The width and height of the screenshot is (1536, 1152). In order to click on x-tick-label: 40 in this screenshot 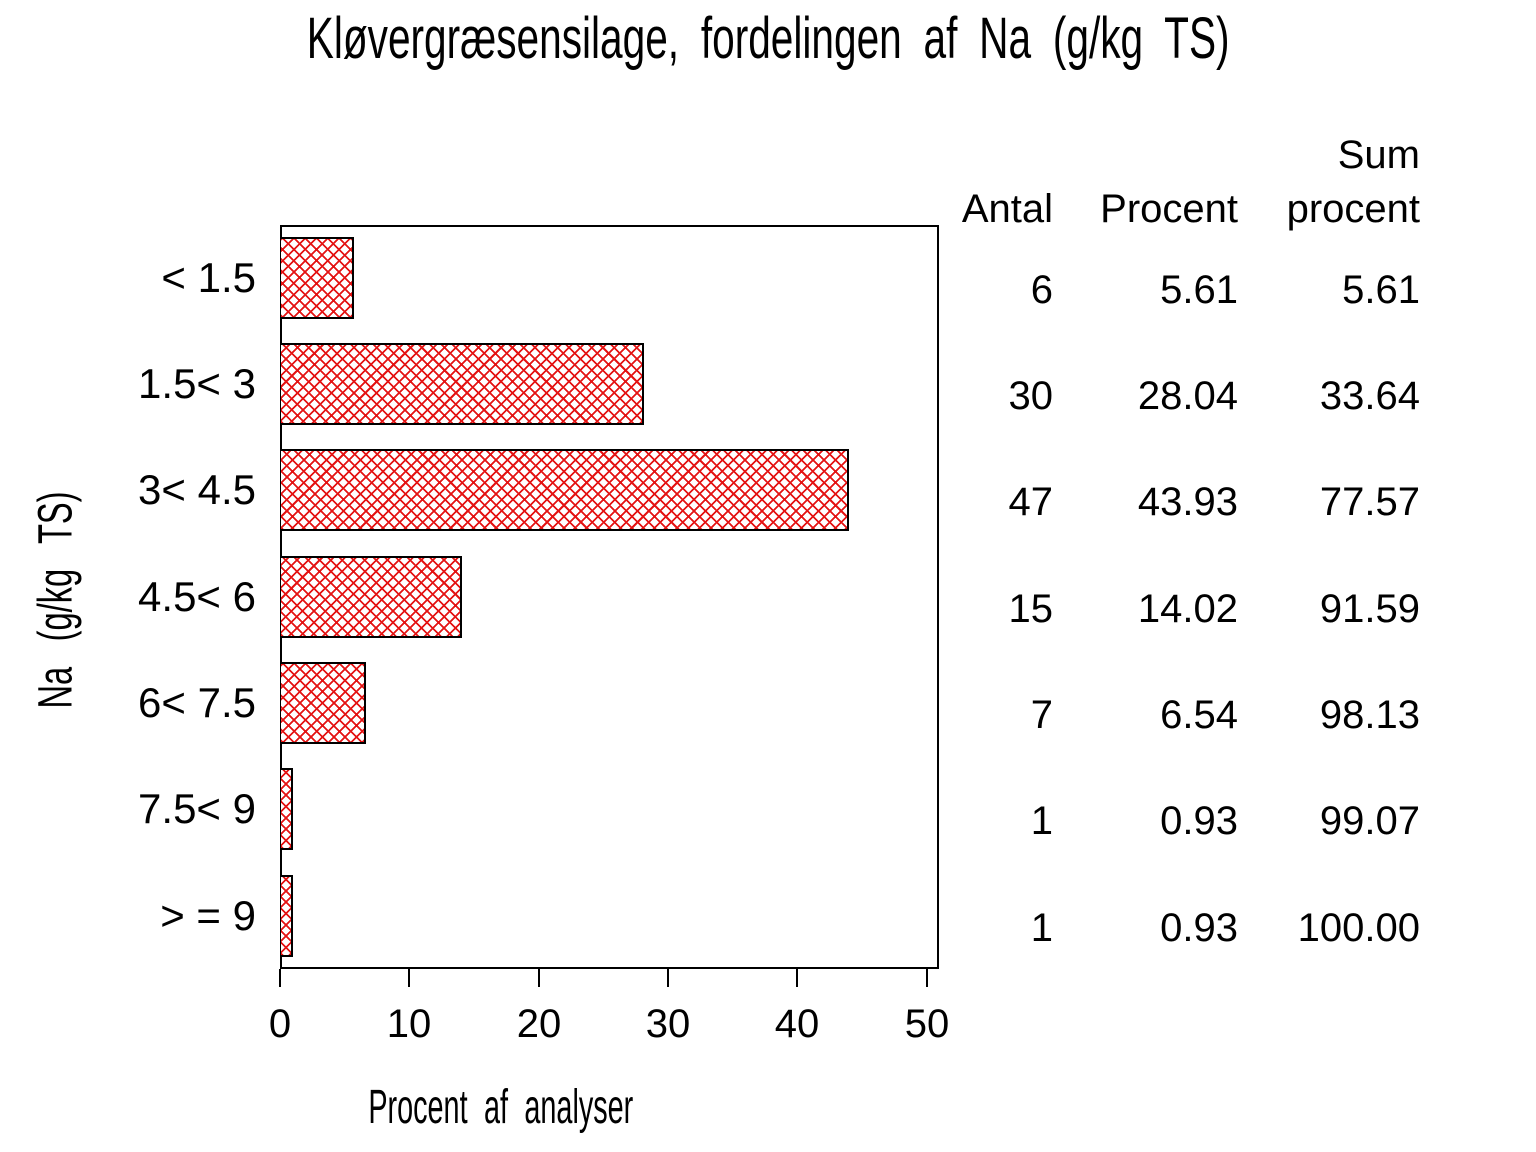, I will do `click(797, 1024)`.